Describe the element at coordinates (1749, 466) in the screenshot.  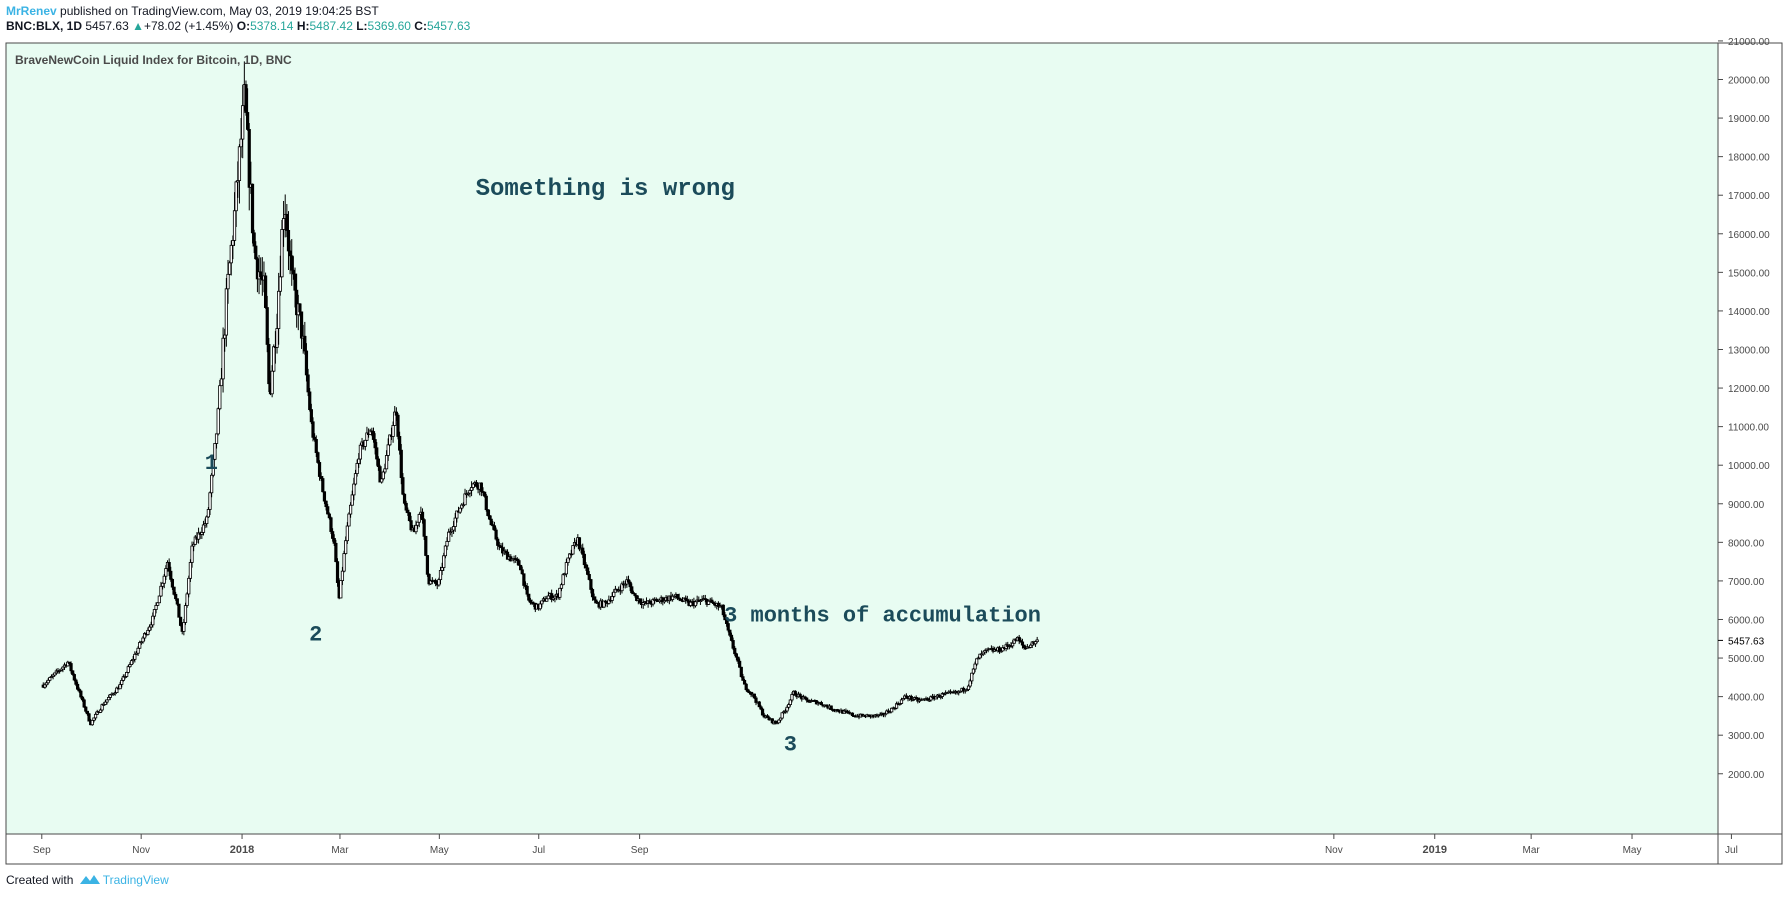
I see `y-tick-label: 10000.00` at that location.